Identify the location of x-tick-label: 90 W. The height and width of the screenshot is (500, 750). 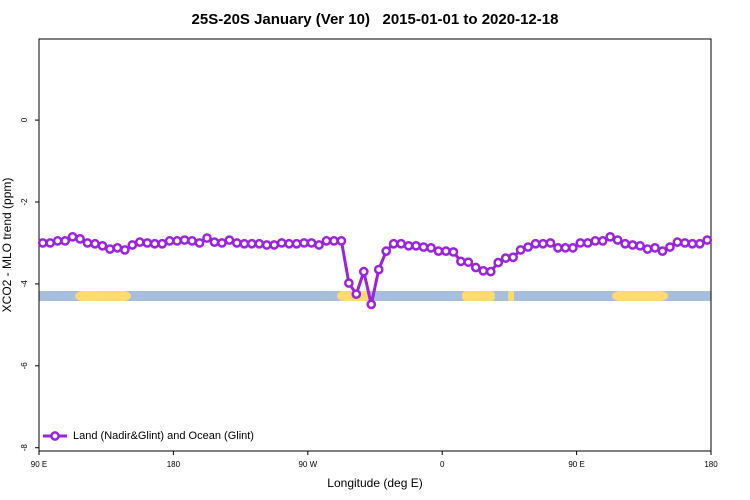
(307, 464).